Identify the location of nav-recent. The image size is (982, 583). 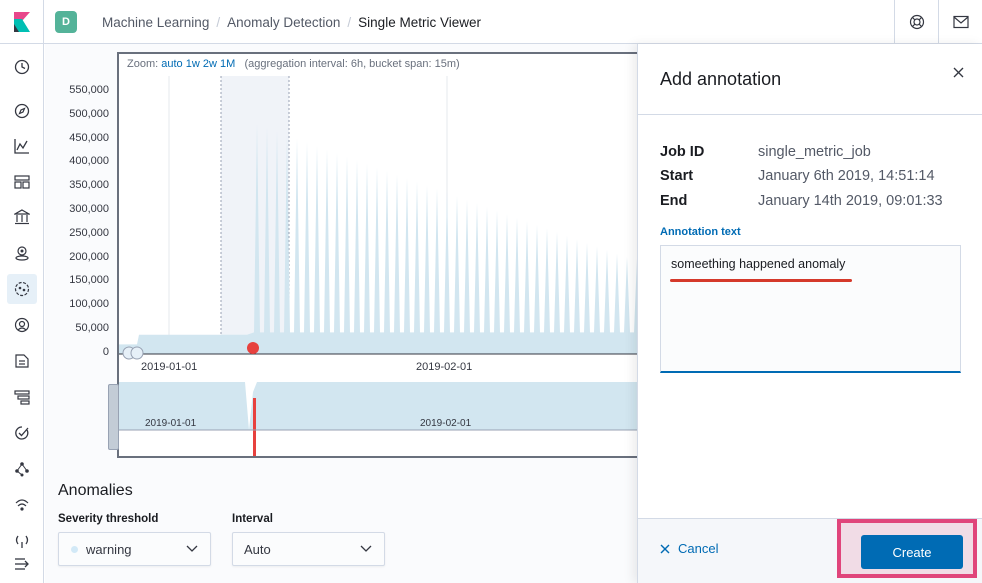
(22, 67).